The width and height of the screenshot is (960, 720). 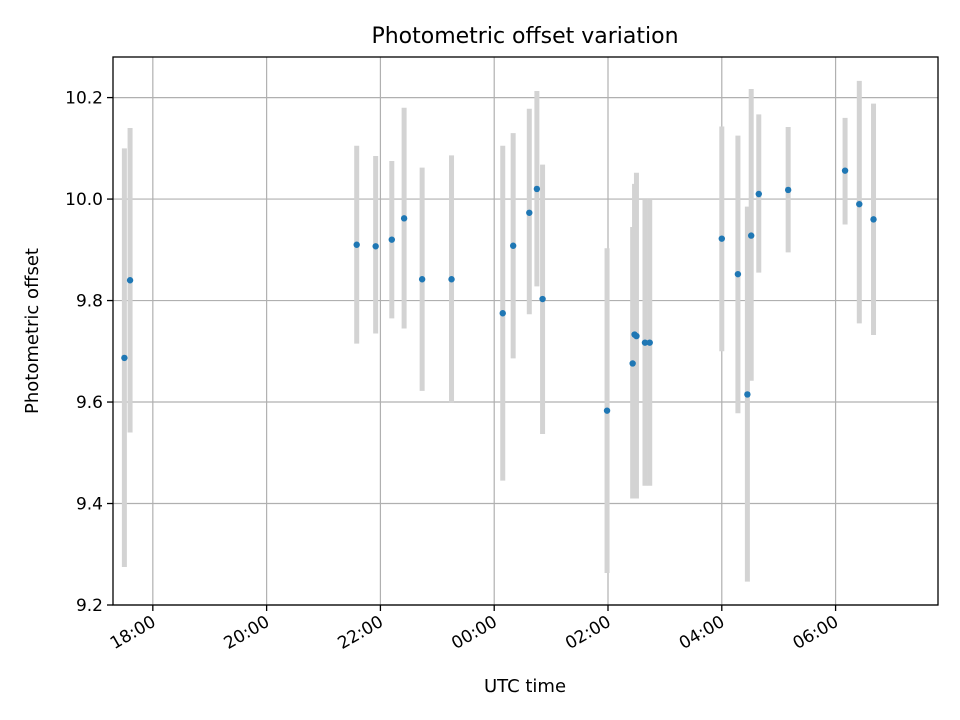 What do you see at coordinates (89, 505) in the screenshot?
I see `y-tick-label: 9.4` at bounding box center [89, 505].